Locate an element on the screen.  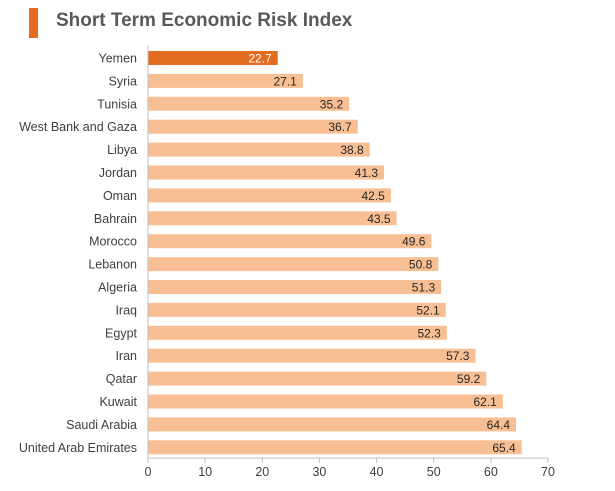
category-label: United Arab Emirates is located at coordinates (78, 448).